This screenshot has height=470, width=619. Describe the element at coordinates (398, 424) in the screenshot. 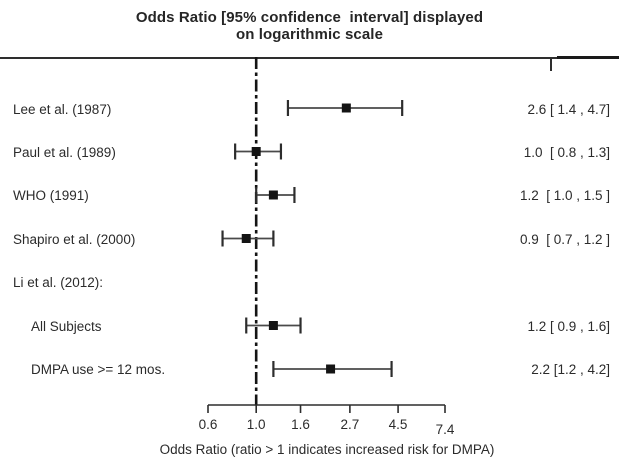

I see `x-tick-label: 4.5` at that location.